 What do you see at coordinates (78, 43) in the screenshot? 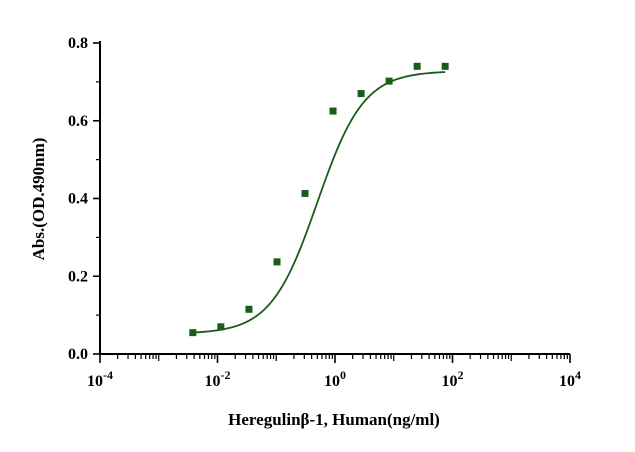
I see `y-tick-label: 0.8` at bounding box center [78, 43].